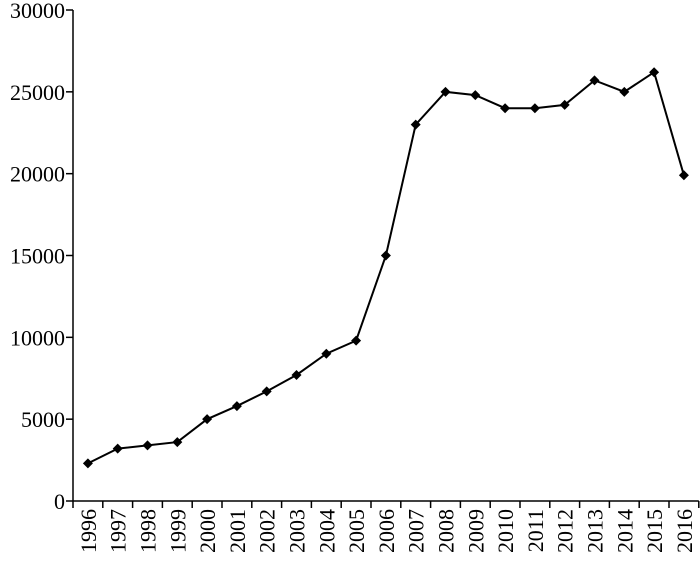 This screenshot has width=700, height=577. What do you see at coordinates (37, 337) in the screenshot?
I see `y-tick-label: 10000` at bounding box center [37, 337].